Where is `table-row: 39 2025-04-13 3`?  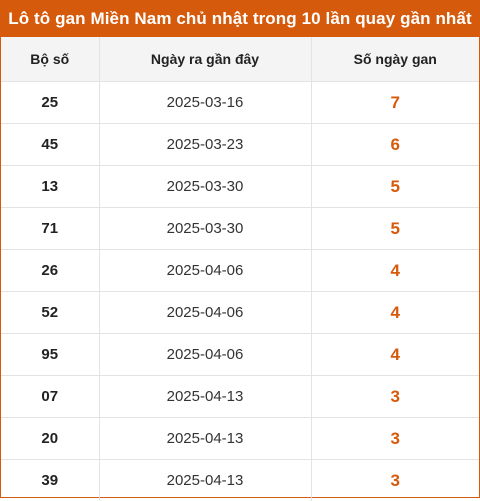 table-row: 39 2025-04-13 3 is located at coordinates (240, 480).